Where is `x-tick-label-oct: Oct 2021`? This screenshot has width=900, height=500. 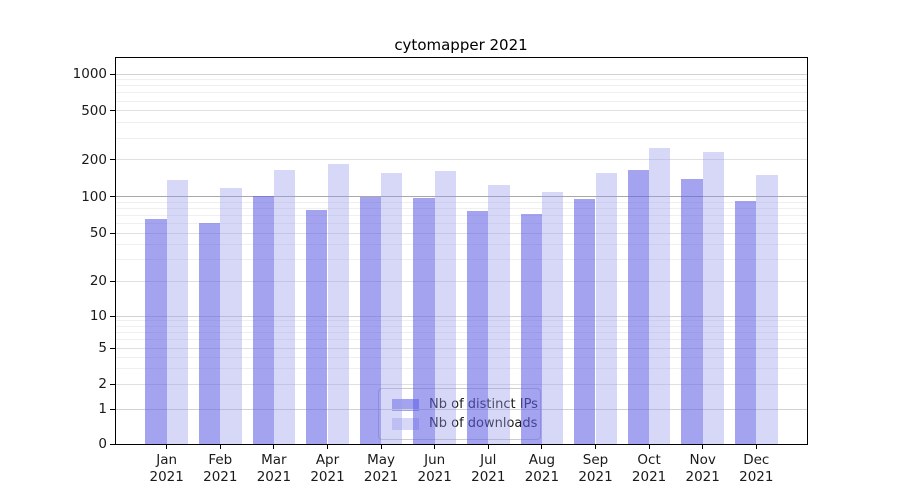
x-tick-label-oct: Oct 2021 is located at coordinates (649, 468).